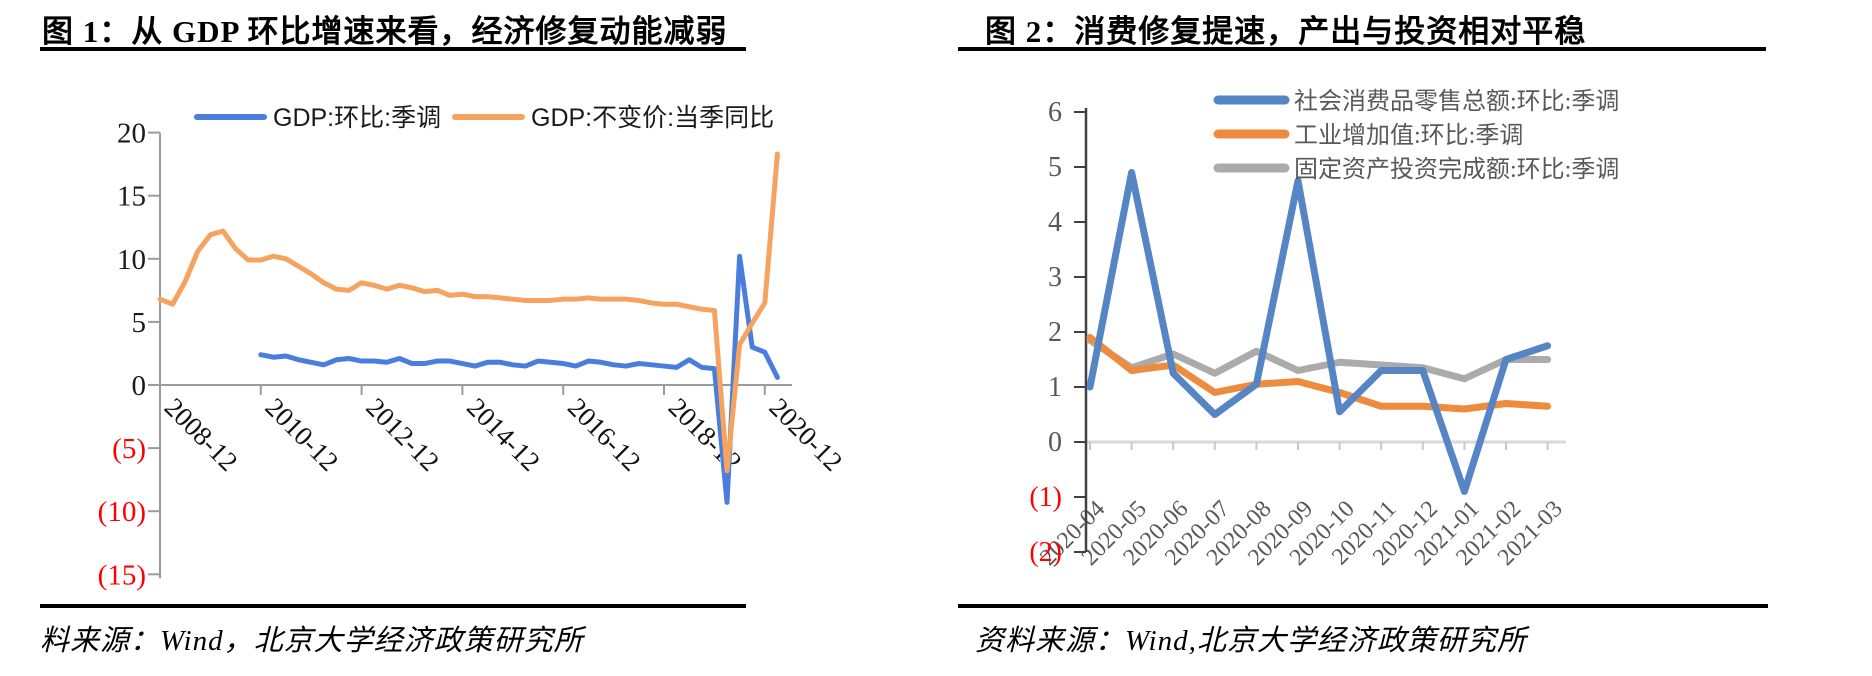  I want to click on y-tick-label: 3, so click(1055, 277).